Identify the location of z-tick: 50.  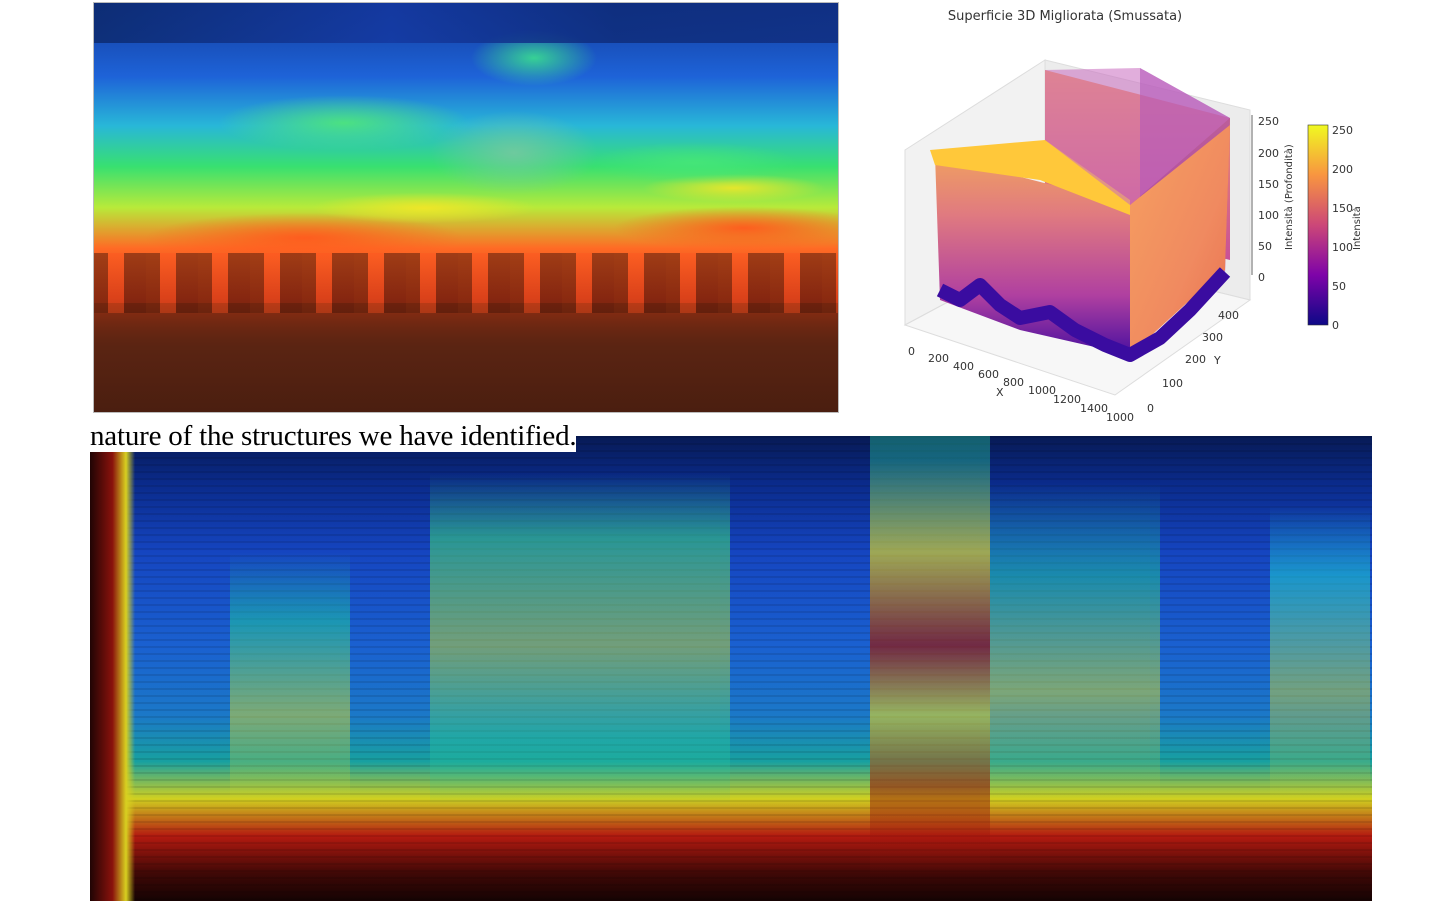
(1265, 246).